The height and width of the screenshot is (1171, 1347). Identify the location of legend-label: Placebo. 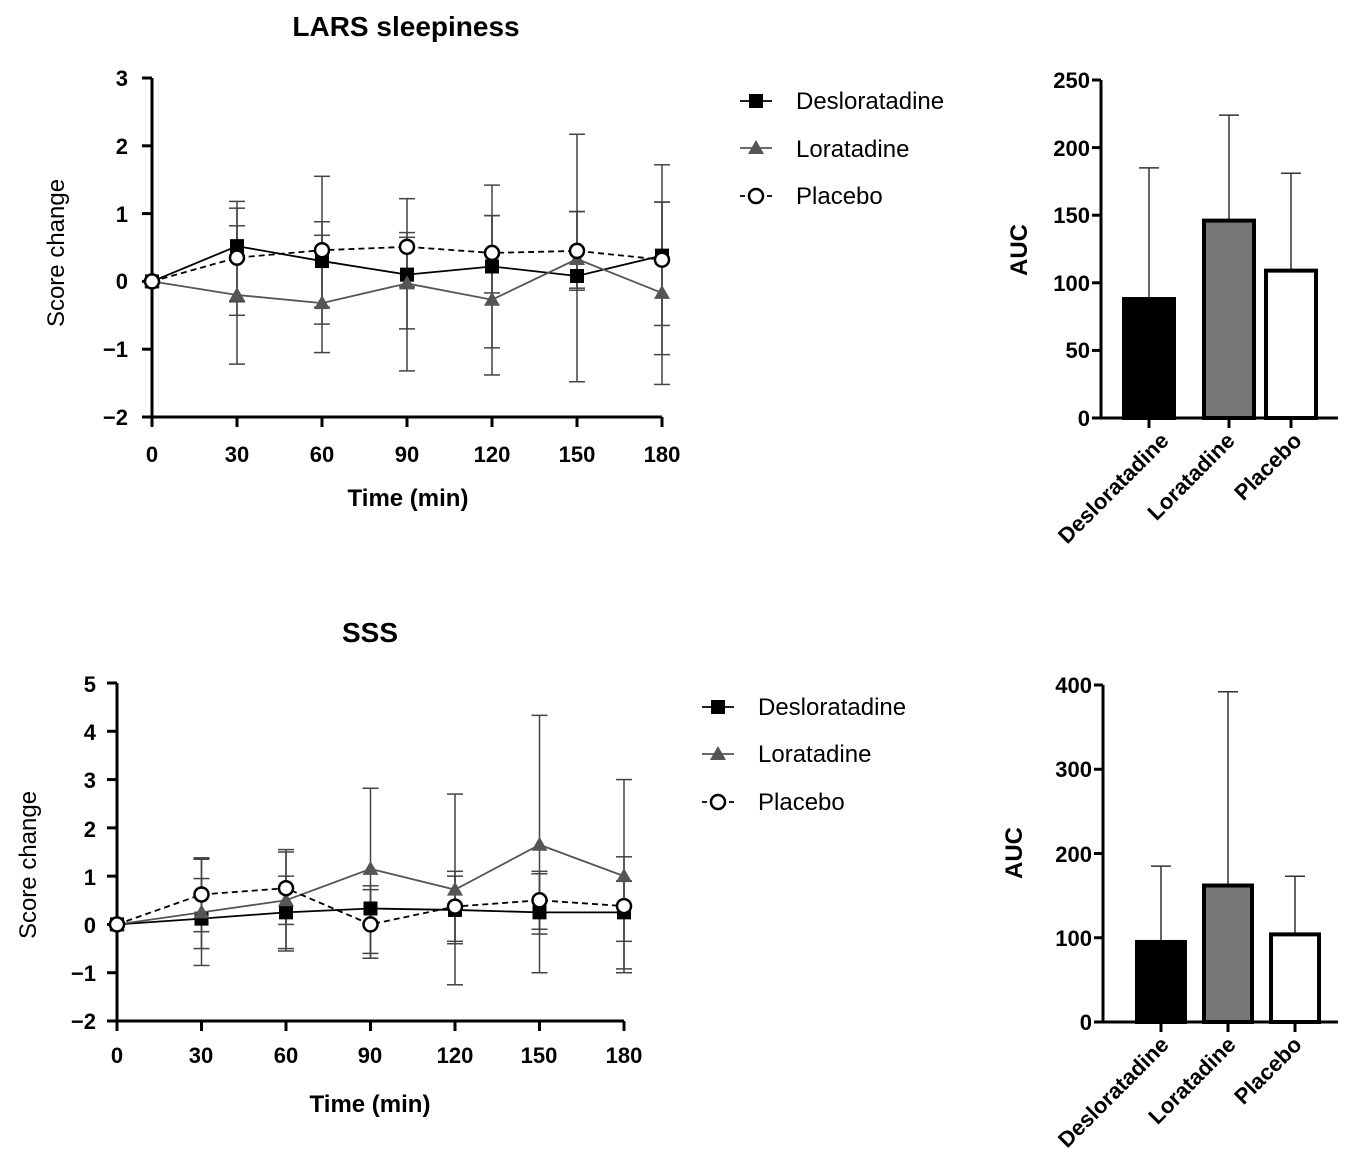
(839, 196).